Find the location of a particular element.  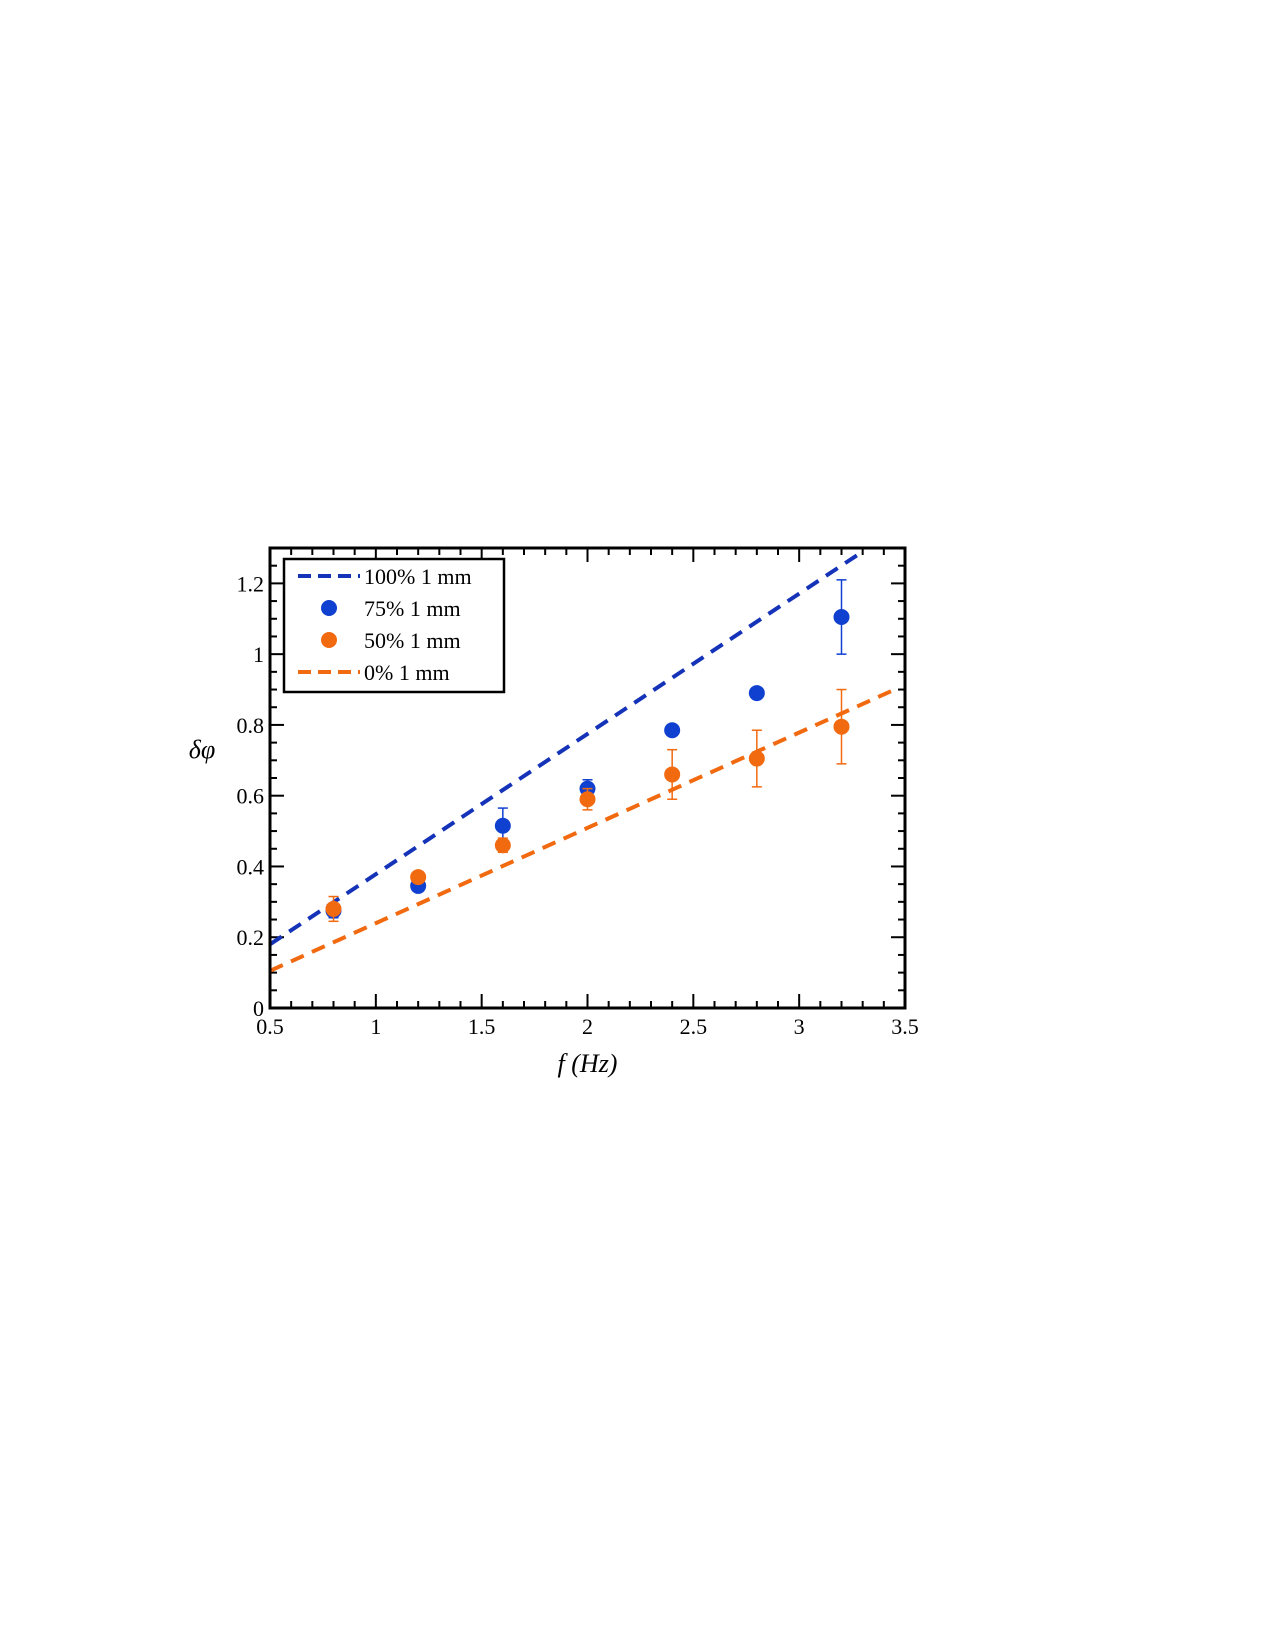

y-axis-label: δφ is located at coordinates (202, 749).